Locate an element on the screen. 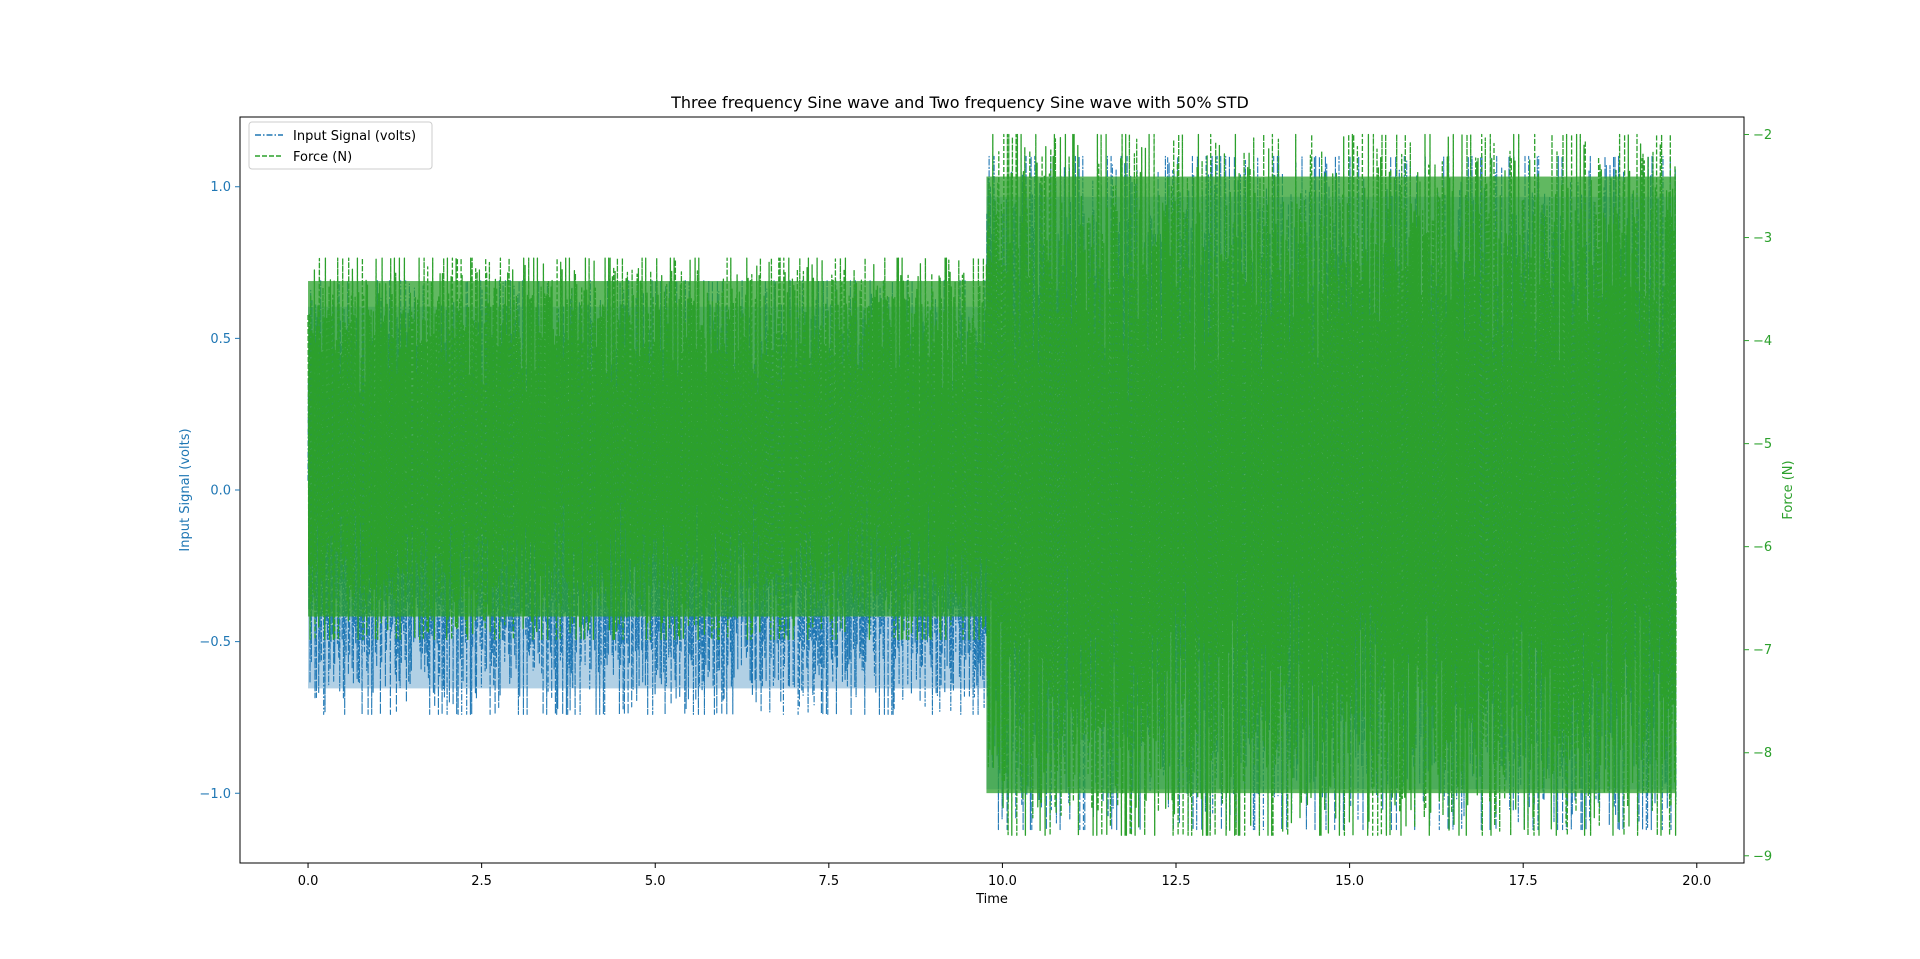  y-axis-left: −1.0 −0.5 0.0 0.5 1.0 is located at coordinates (219, 491).